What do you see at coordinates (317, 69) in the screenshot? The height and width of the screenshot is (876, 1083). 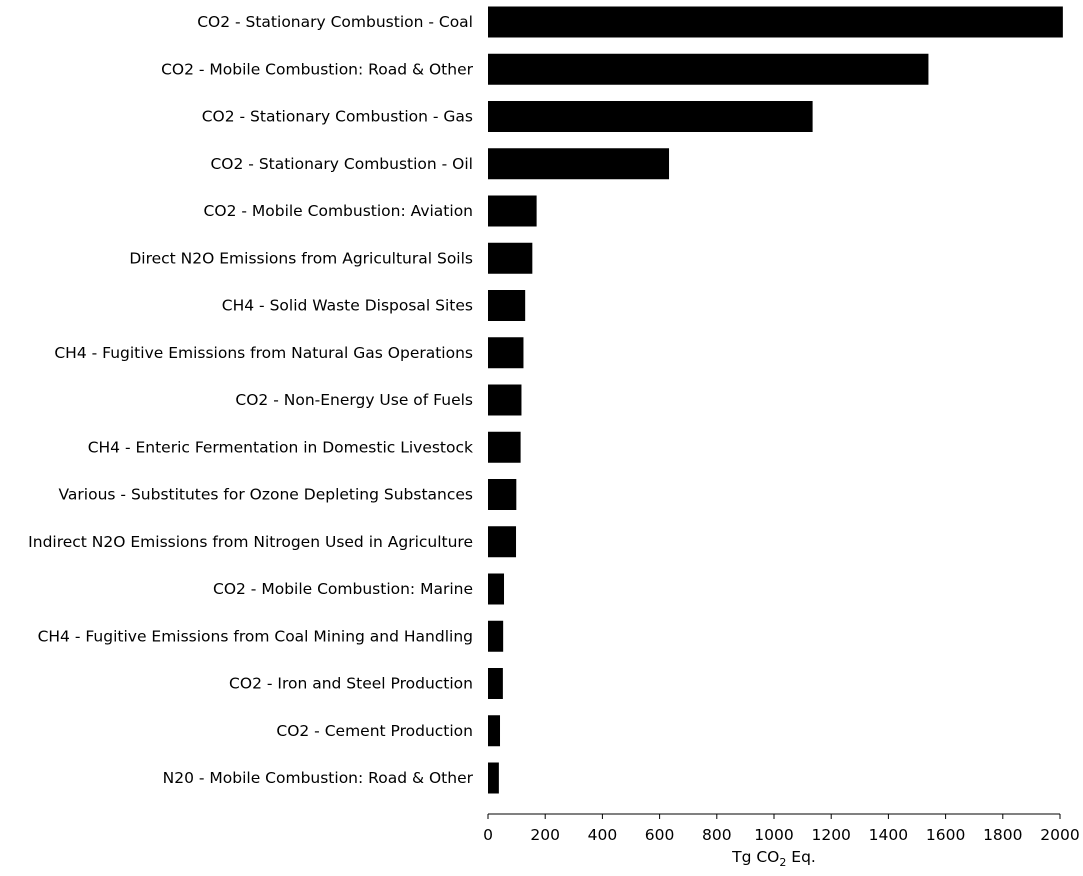 I see `category-label: CO2 - Mobile Combustion: Road & Other` at bounding box center [317, 69].